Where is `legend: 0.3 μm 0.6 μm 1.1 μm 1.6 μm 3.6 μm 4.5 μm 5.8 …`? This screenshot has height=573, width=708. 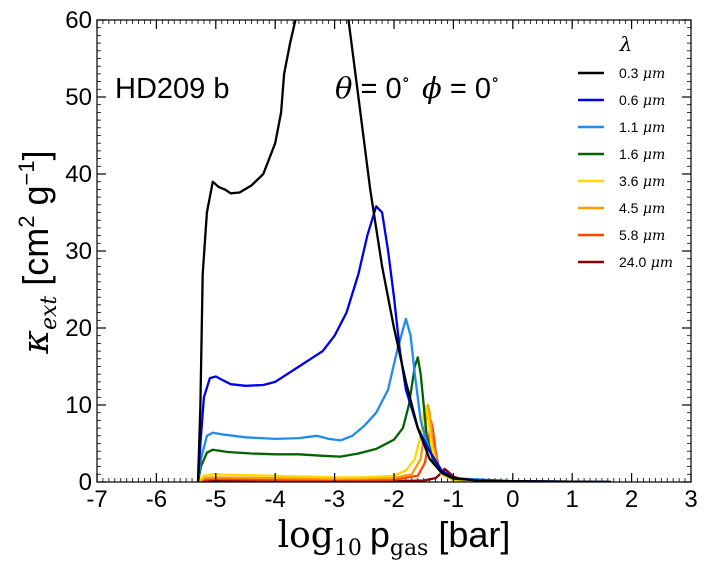 legend: 0.3 μm 0.6 μm 1.1 μm 1.6 μm 3.6 μm 4.5 μm 5.8 … is located at coordinates (625, 168).